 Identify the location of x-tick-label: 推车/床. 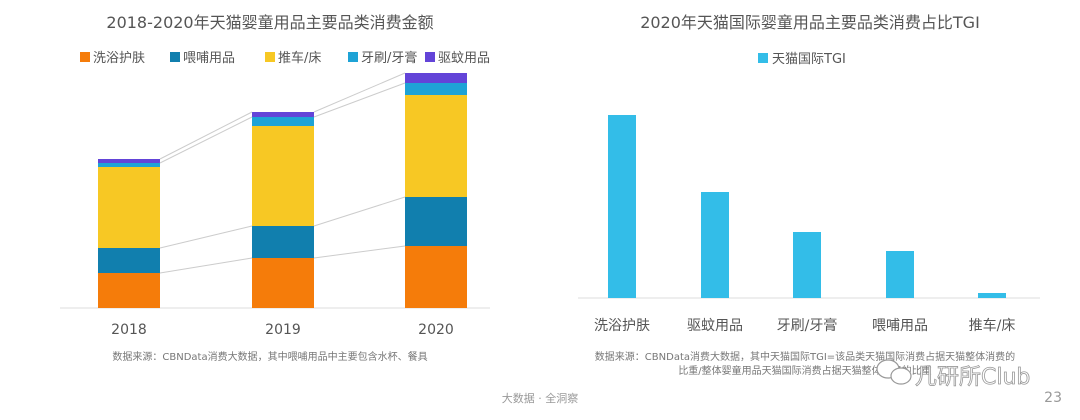
(992, 325).